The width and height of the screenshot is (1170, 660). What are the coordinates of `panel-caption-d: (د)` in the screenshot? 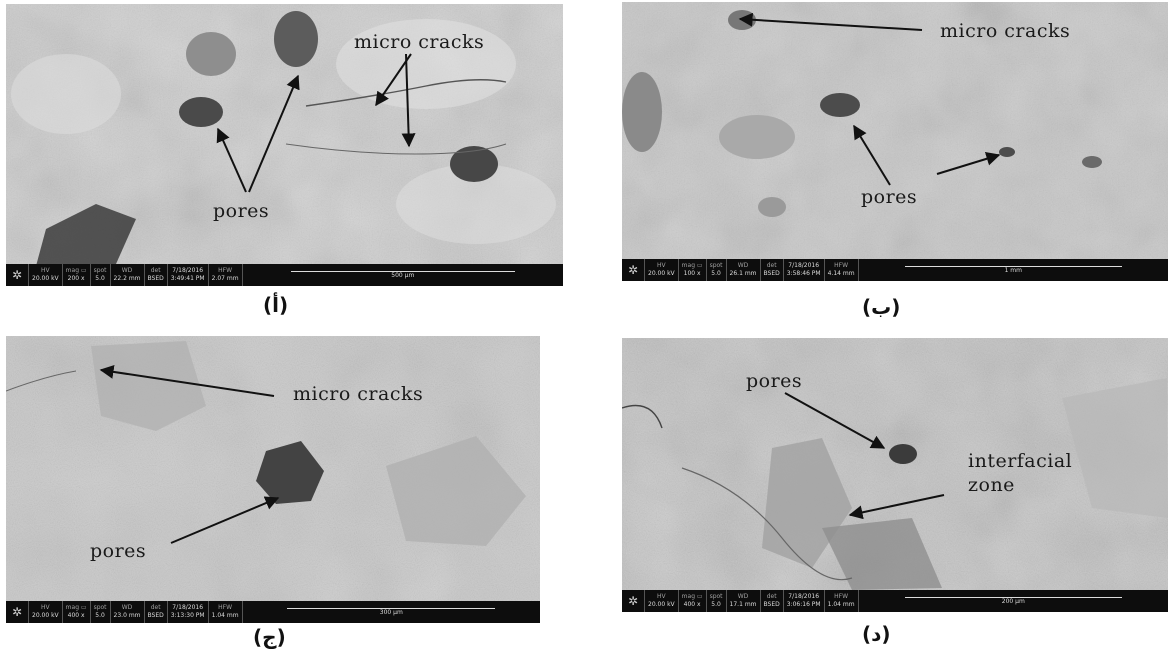 It's located at (876, 634).